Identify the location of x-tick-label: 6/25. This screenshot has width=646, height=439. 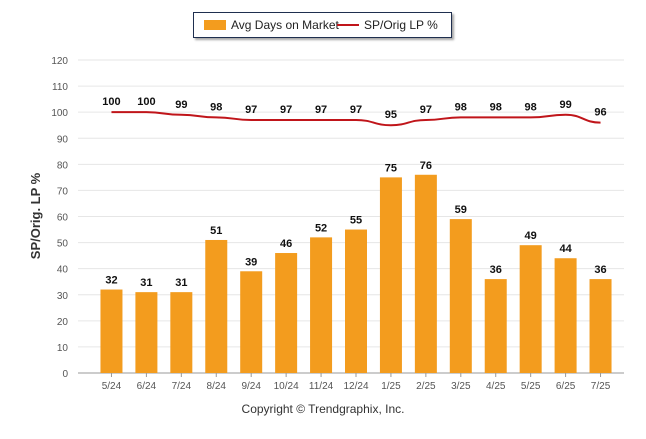
(566, 386).